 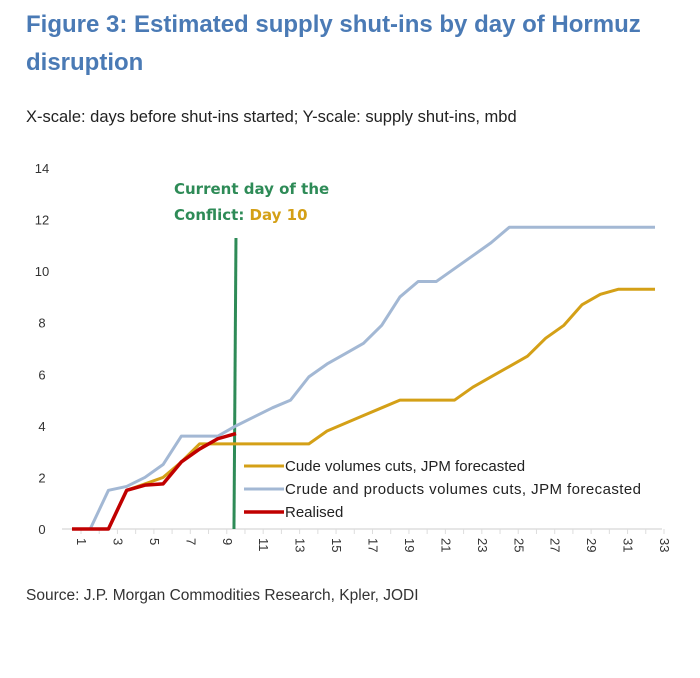 I want to click on current-day-line, so click(x=235, y=383).